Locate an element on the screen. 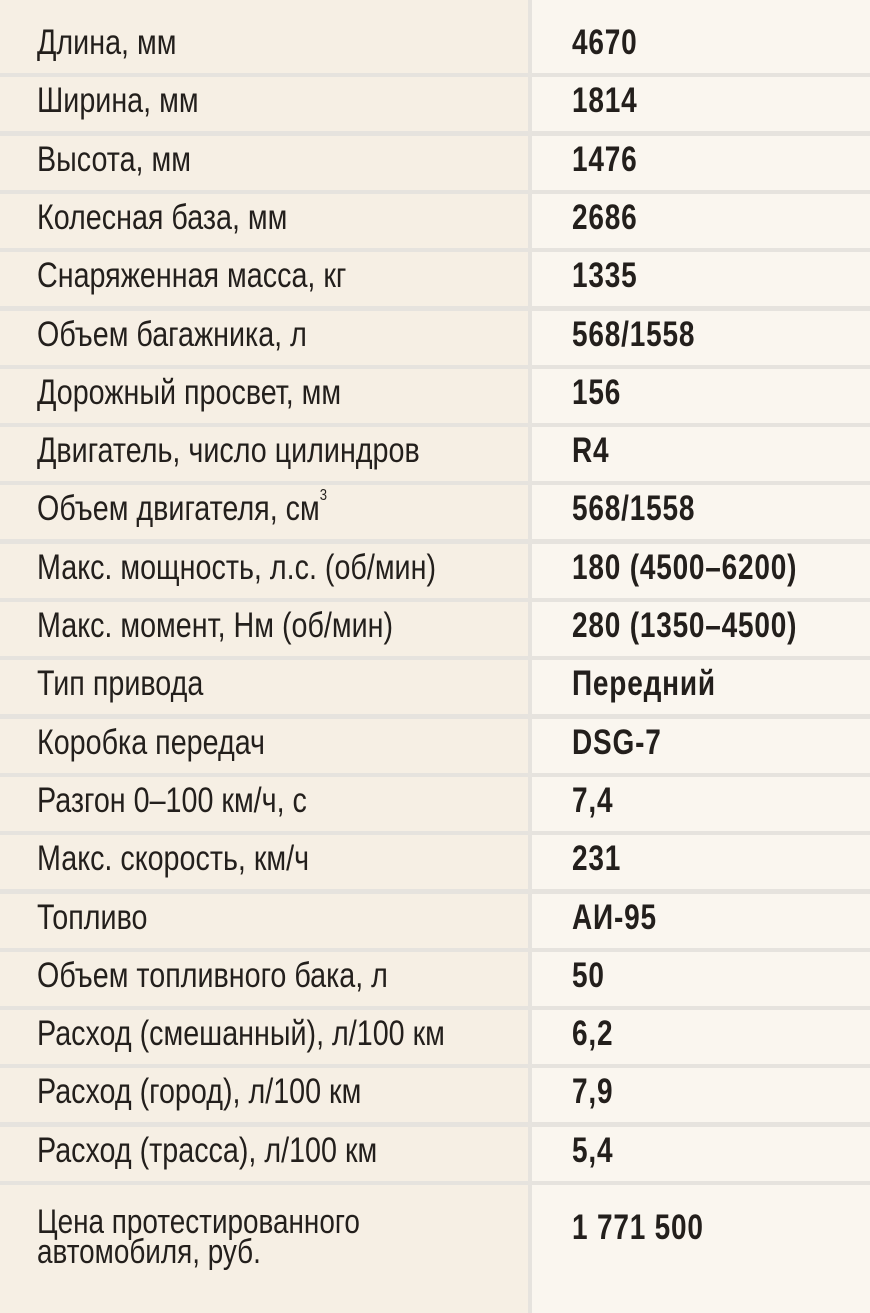  label-cell: Макс. момент, Нм (об/мин) is located at coordinates (264, 629).